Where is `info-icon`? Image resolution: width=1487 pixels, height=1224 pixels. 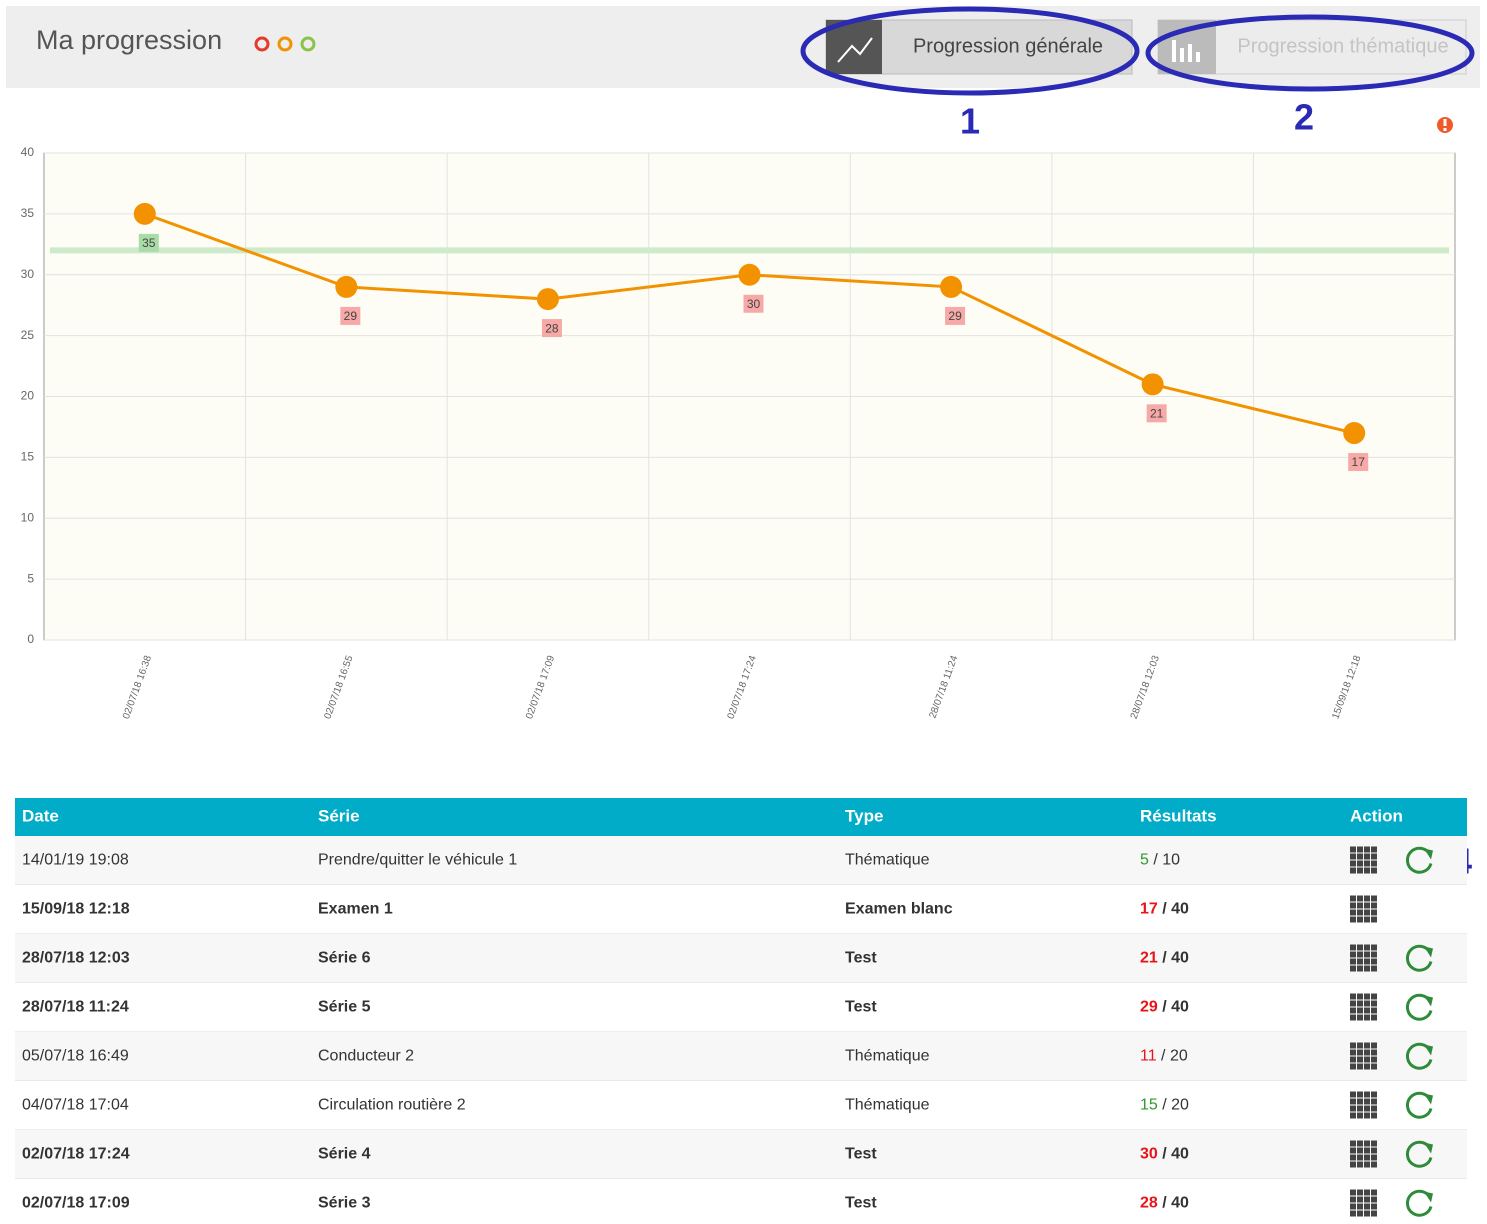
info-icon is located at coordinates (1445, 125).